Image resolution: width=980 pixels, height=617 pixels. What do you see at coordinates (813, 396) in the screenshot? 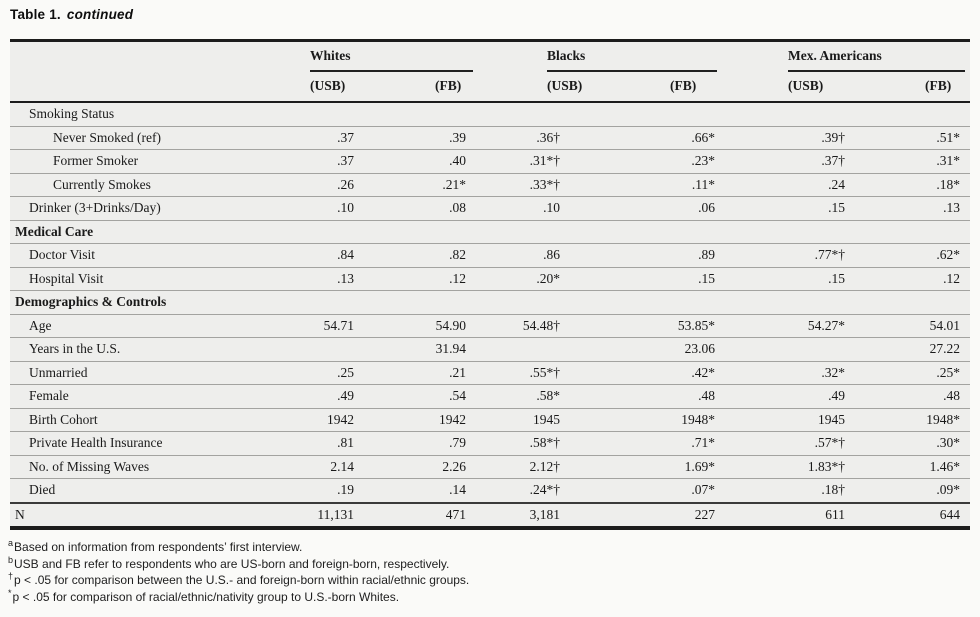
I see `value-cell: .49` at bounding box center [813, 396].